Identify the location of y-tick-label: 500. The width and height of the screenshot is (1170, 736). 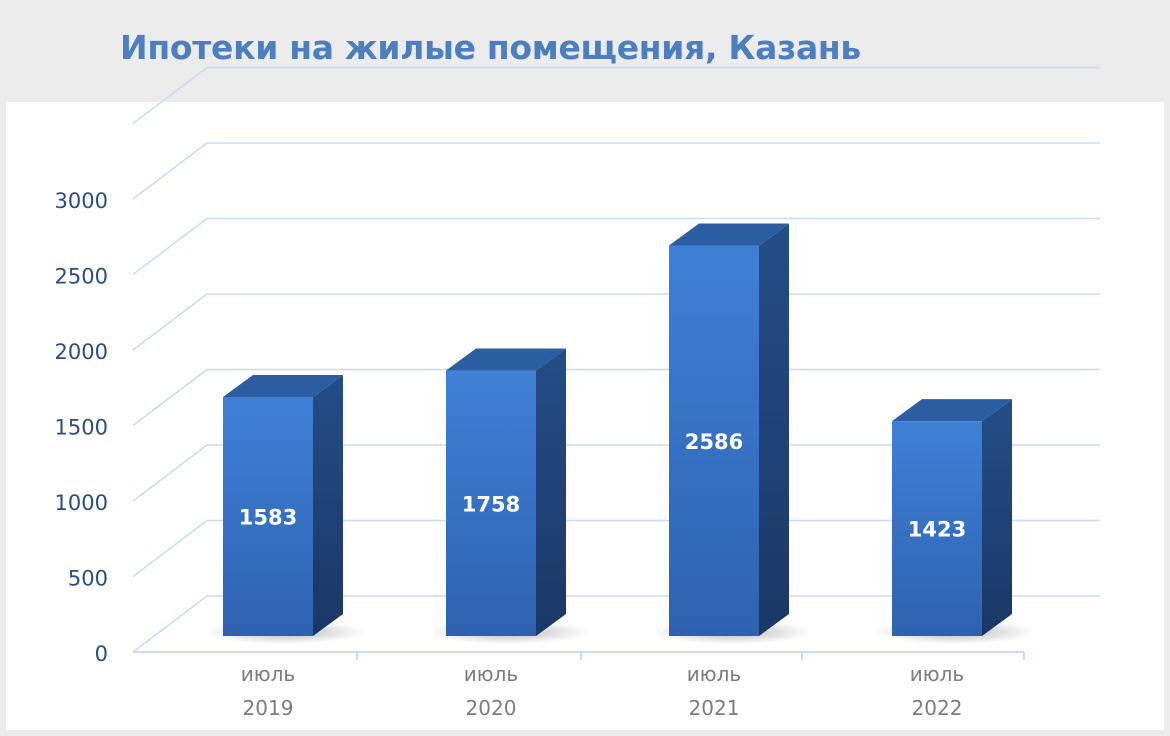
(88, 579).